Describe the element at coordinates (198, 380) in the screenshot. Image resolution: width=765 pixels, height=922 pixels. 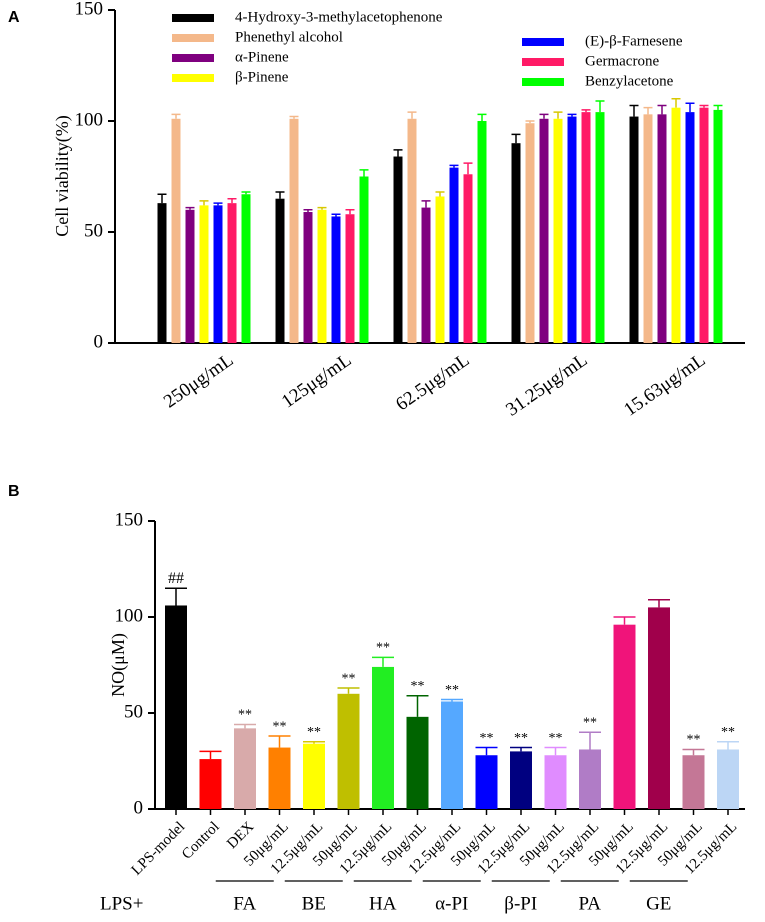
I see `x-tick-label: 250μg/mL` at that location.